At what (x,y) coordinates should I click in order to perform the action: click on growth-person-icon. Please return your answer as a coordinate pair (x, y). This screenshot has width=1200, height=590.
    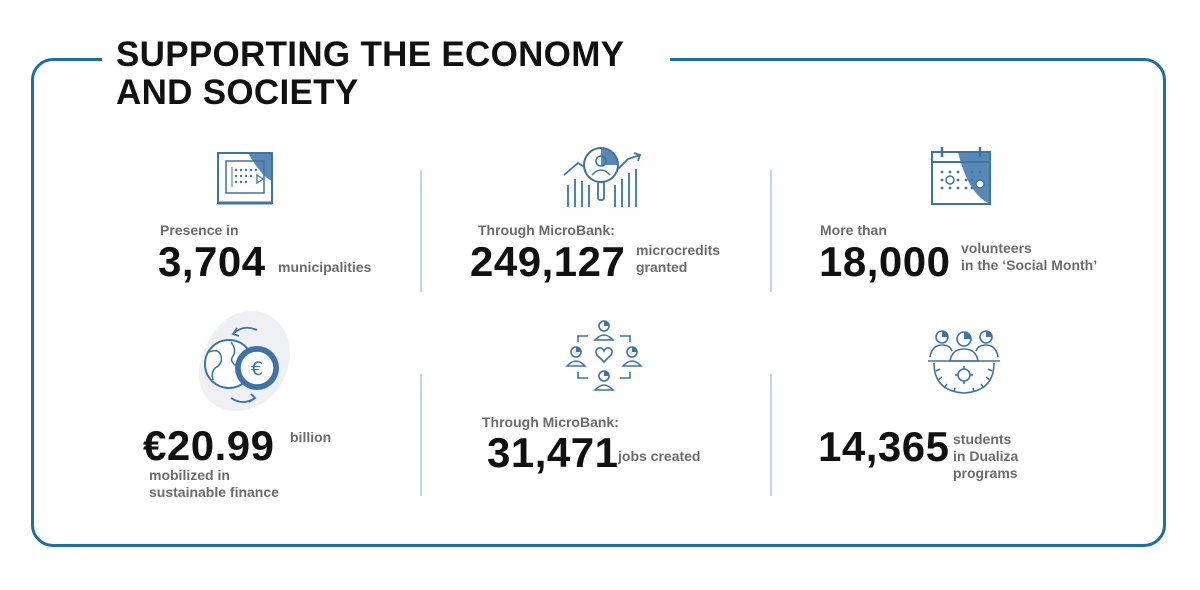
    Looking at the image, I should click on (602, 181).